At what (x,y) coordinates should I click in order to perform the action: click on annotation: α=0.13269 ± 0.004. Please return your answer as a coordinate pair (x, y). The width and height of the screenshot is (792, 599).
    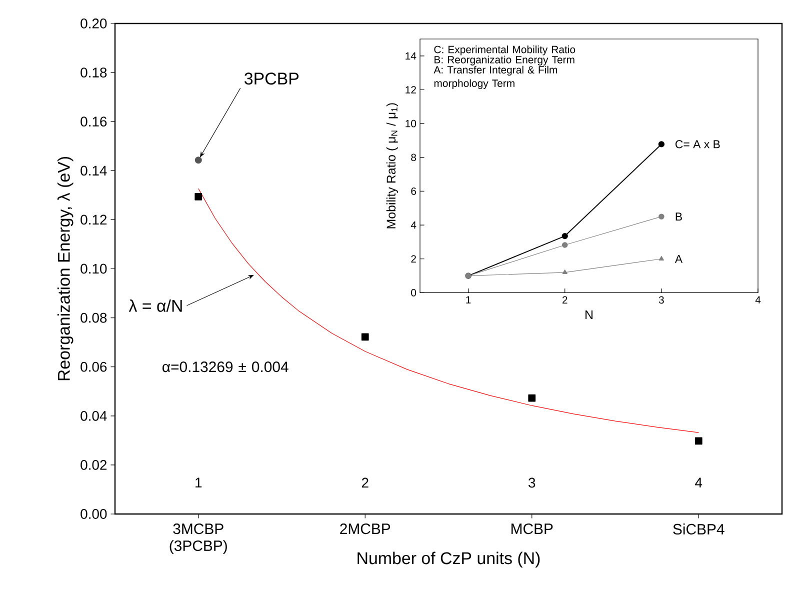
    Looking at the image, I should click on (225, 367).